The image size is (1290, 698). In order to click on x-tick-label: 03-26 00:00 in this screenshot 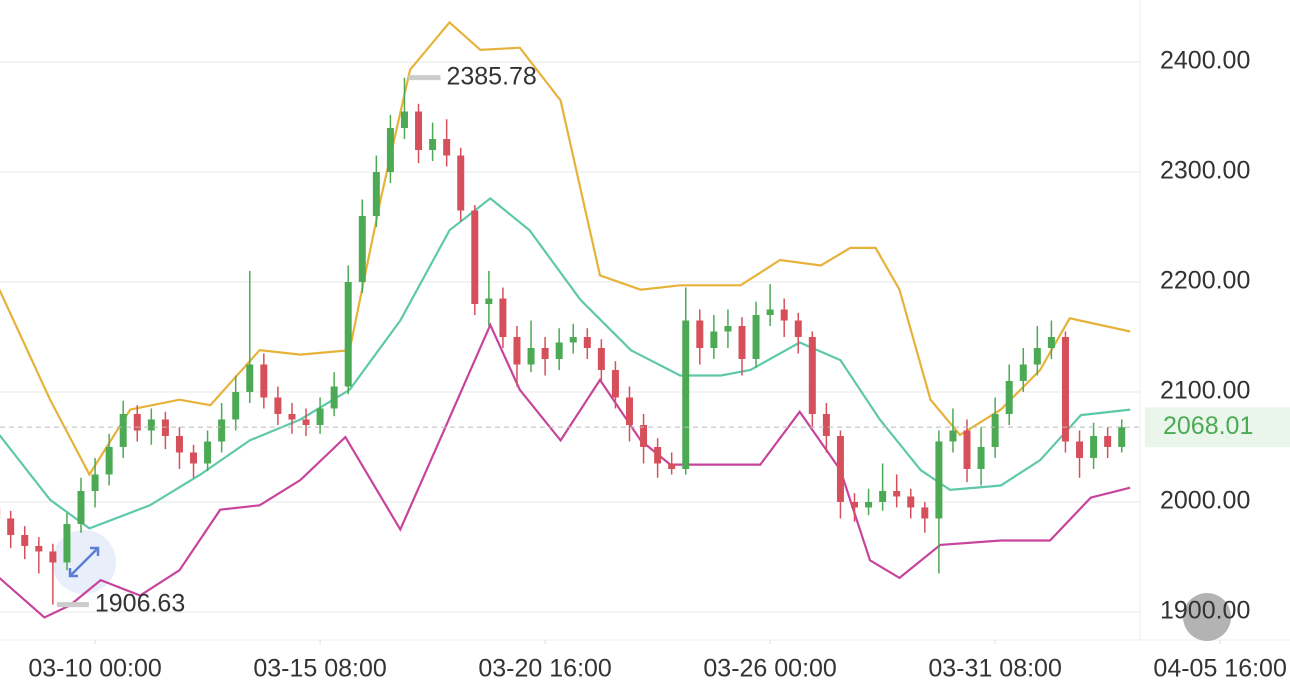, I will do `click(769, 669)`.